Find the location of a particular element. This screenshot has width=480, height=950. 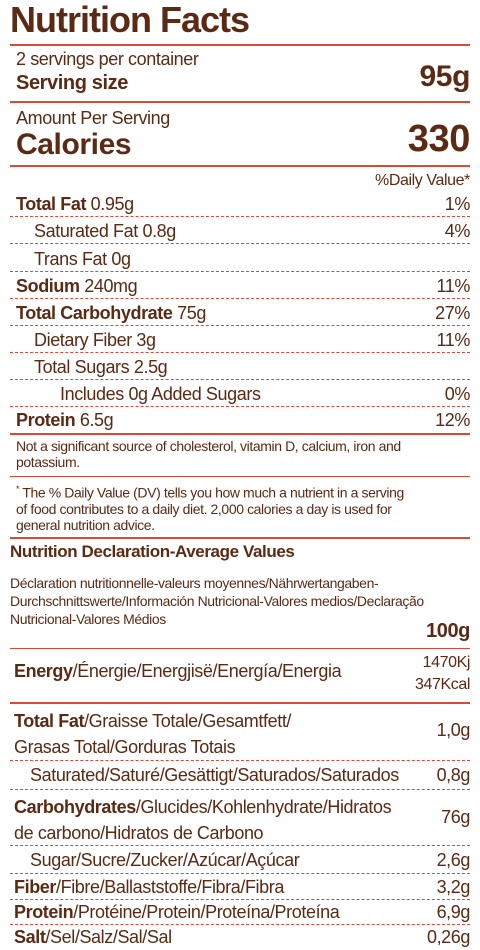

serving-size-value: 95g is located at coordinates (445, 76).